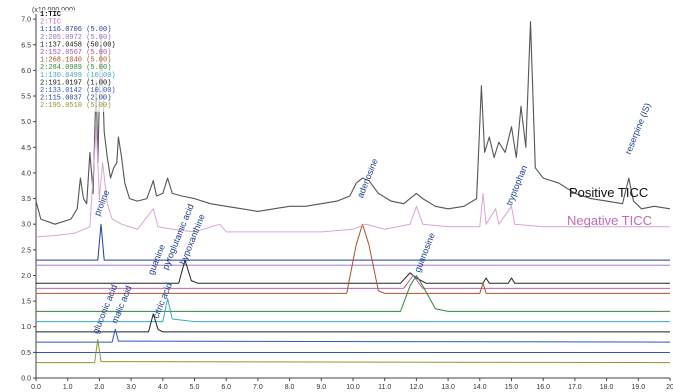  Describe the element at coordinates (448, 387) in the screenshot. I see `x-tick-label: 13.0` at that location.